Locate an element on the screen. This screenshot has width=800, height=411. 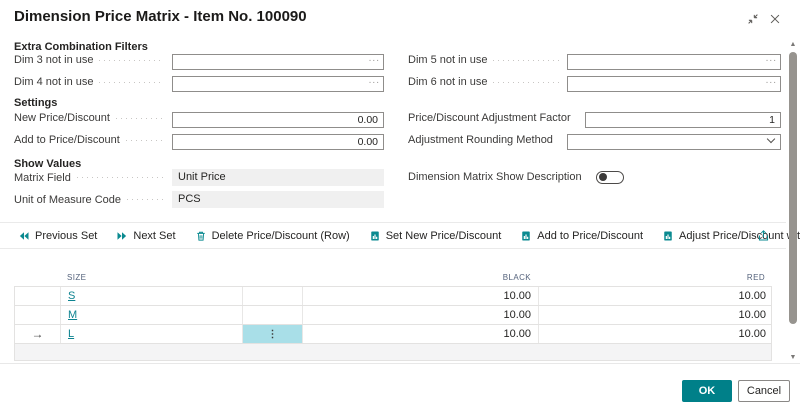
field-row-add-price: Add to Price/Discount is located at coordinates (199, 141).